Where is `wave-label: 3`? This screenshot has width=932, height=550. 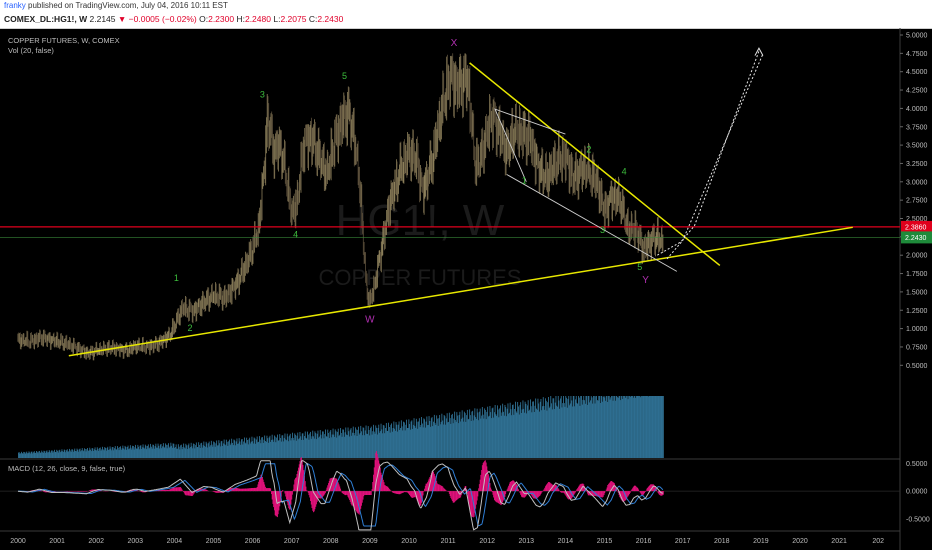
wave-label: 3 is located at coordinates (262, 94).